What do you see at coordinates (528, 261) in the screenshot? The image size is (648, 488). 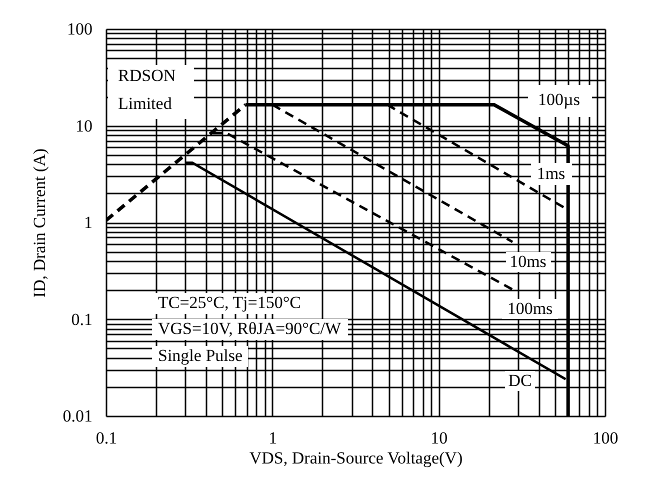 I see `annotation: 10ms` at bounding box center [528, 261].